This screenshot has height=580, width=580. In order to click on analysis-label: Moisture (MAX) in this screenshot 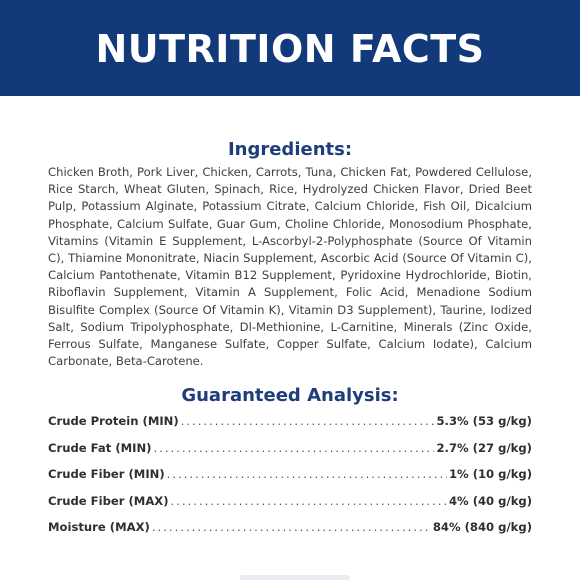, I will do `click(99, 527)`.